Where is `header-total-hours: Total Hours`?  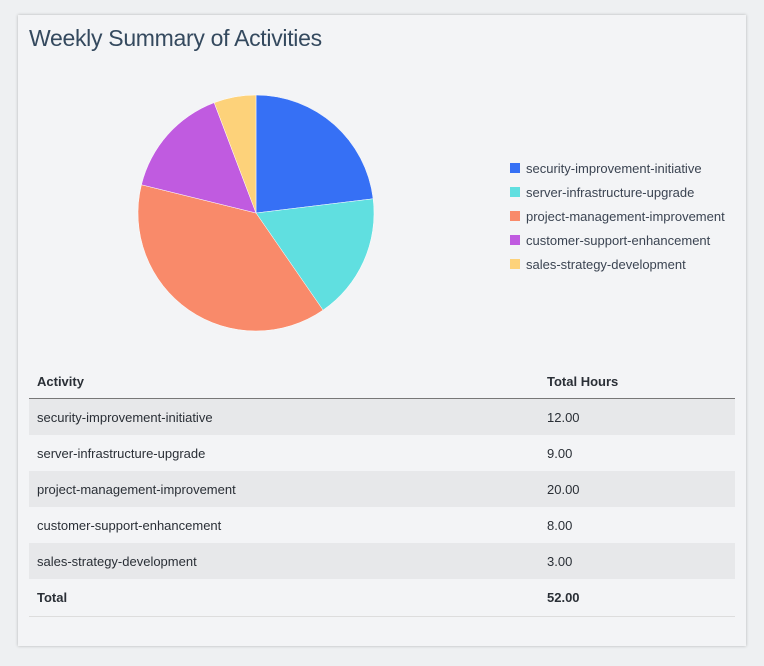 header-total-hours: Total Hours is located at coordinates (637, 381).